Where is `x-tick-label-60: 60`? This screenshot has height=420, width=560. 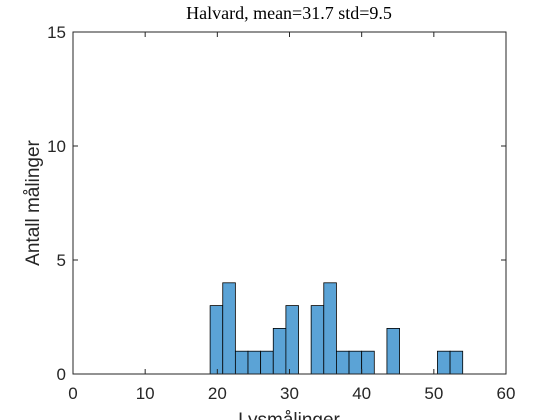
x-tick-label-60: 60 is located at coordinates (506, 393).